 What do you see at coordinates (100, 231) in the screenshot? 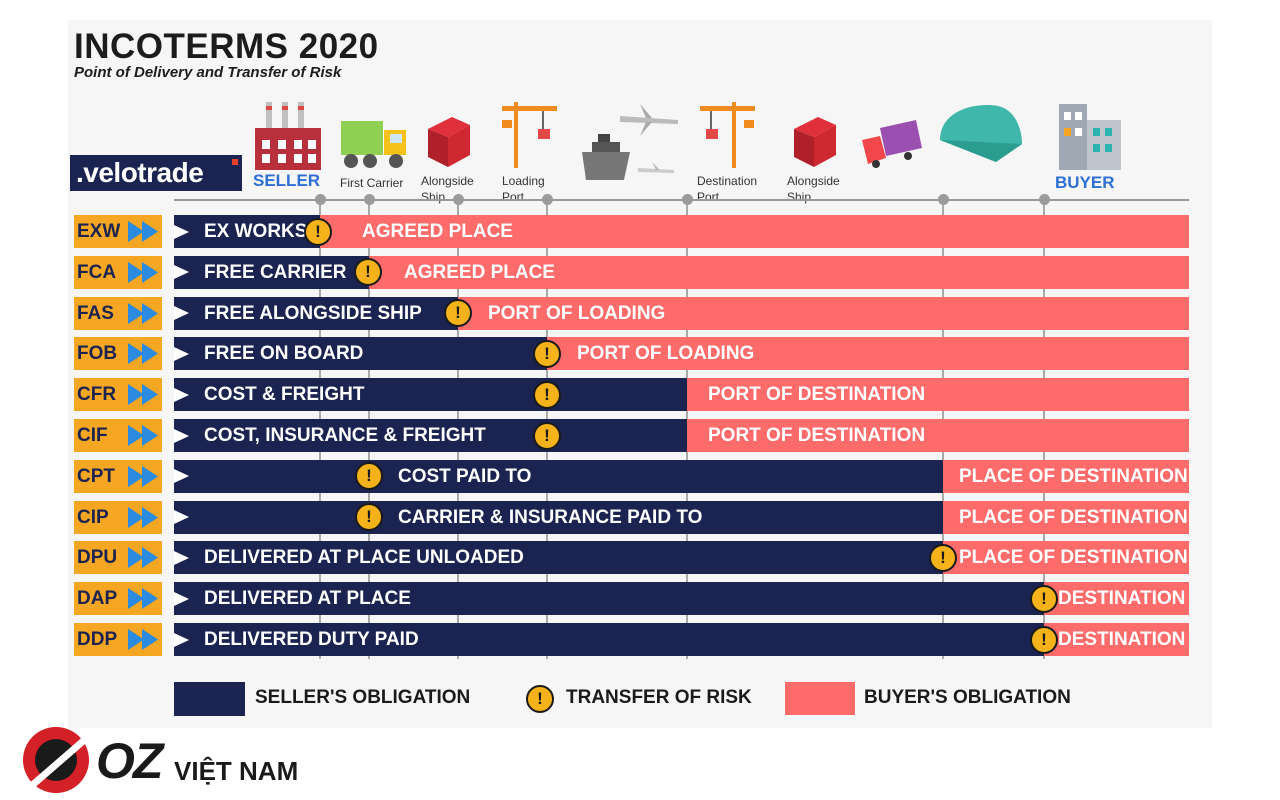
I see `term-code-badge: EXW` at bounding box center [100, 231].